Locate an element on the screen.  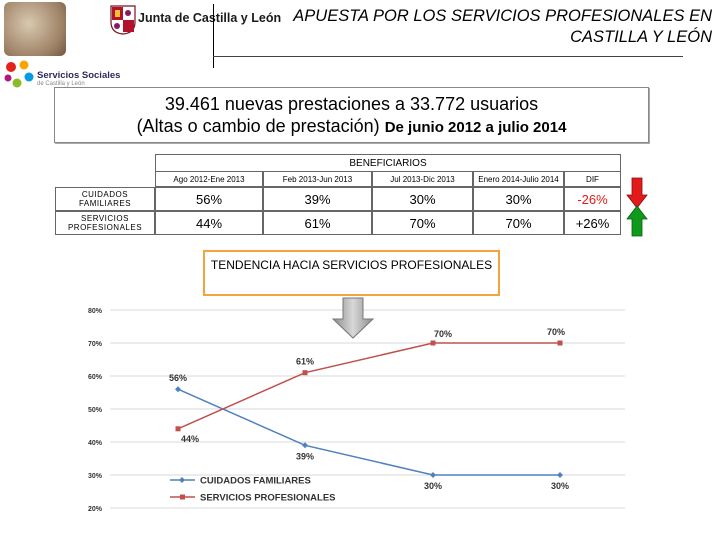
headline-line2-main: (Altas o cambio de prestación) is located at coordinates (260, 126).